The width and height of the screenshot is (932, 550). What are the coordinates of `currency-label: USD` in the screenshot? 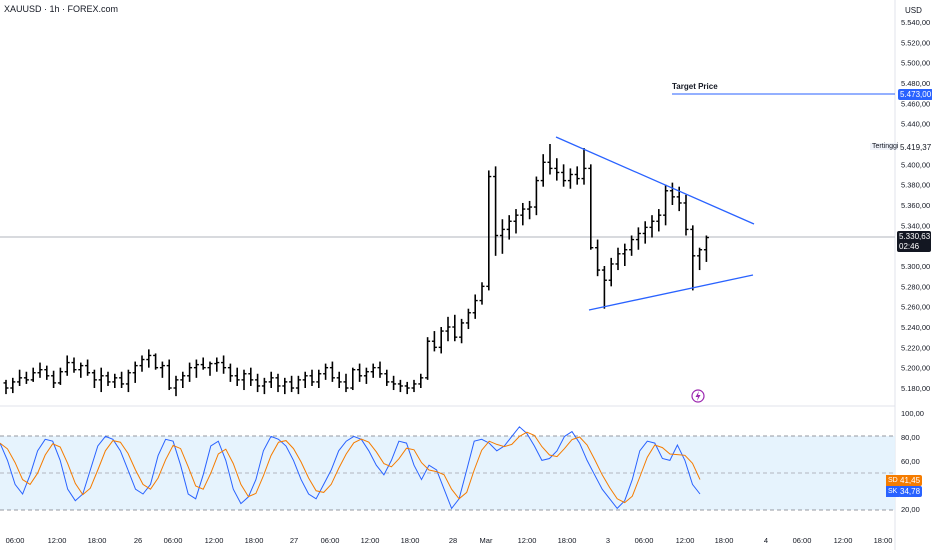 It's located at (913, 10).